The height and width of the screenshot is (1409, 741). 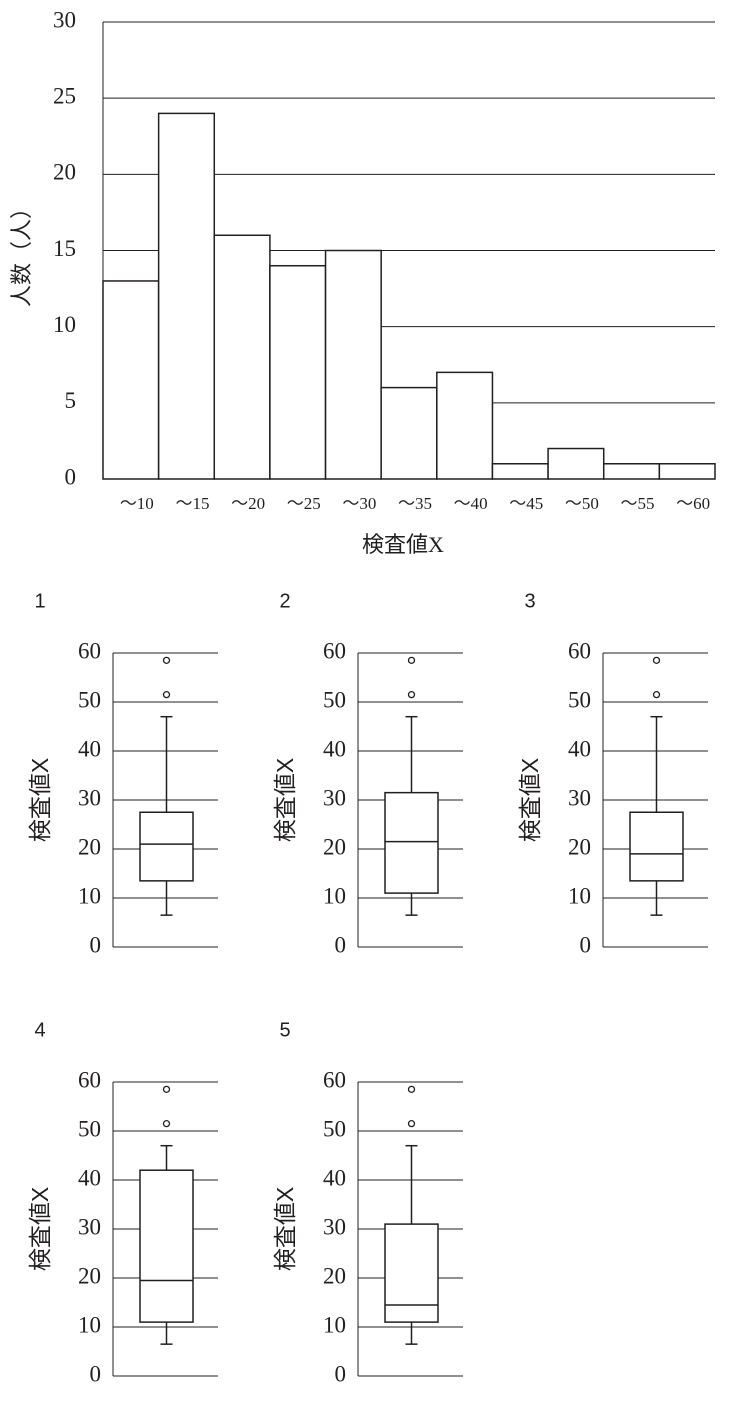 What do you see at coordinates (359, 503) in the screenshot?
I see `x-tick-label: ～30` at bounding box center [359, 503].